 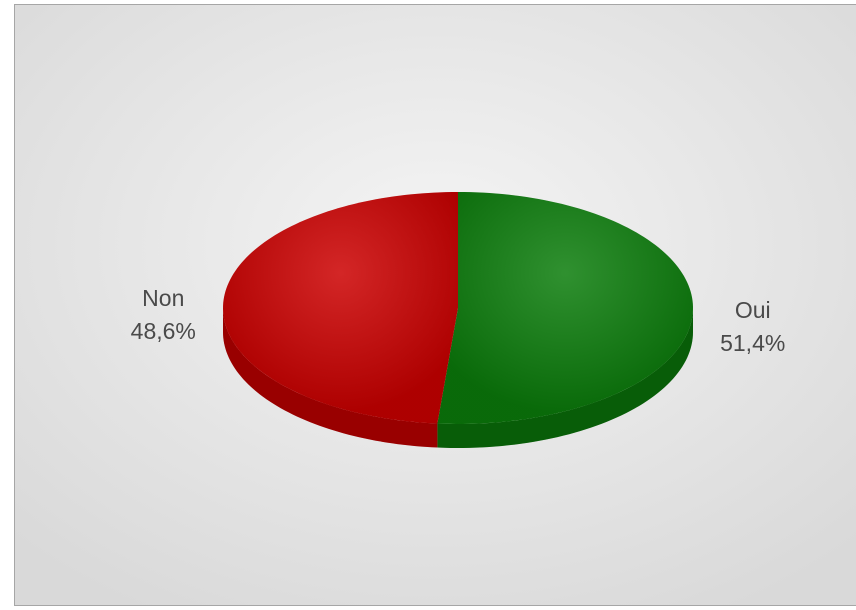 What do you see at coordinates (163, 331) in the screenshot?
I see `slice-value-label: 48,6%` at bounding box center [163, 331].